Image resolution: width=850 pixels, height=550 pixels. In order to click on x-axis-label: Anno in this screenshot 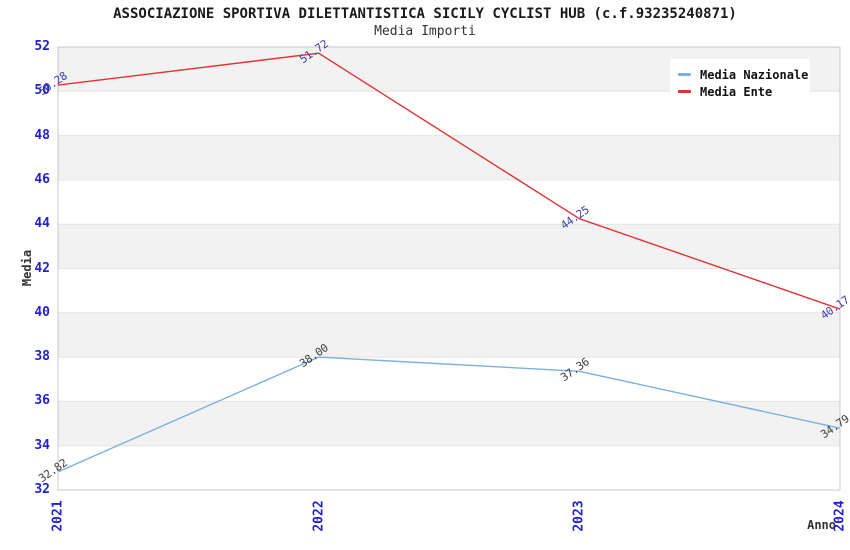, I will do `click(821, 525)`.